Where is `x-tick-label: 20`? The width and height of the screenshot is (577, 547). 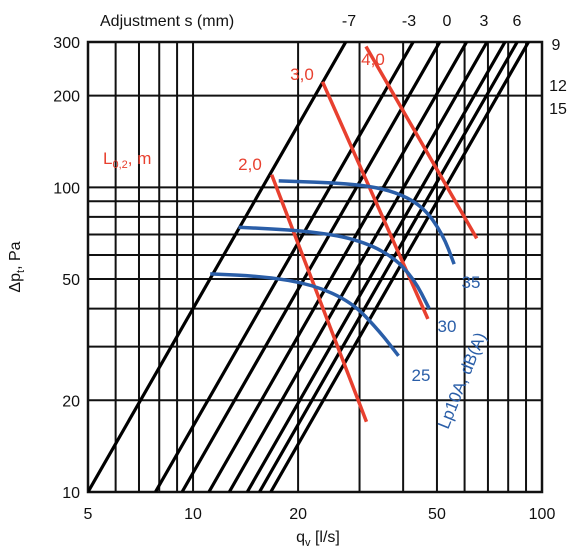
x-tick-label: 20 is located at coordinates (298, 514).